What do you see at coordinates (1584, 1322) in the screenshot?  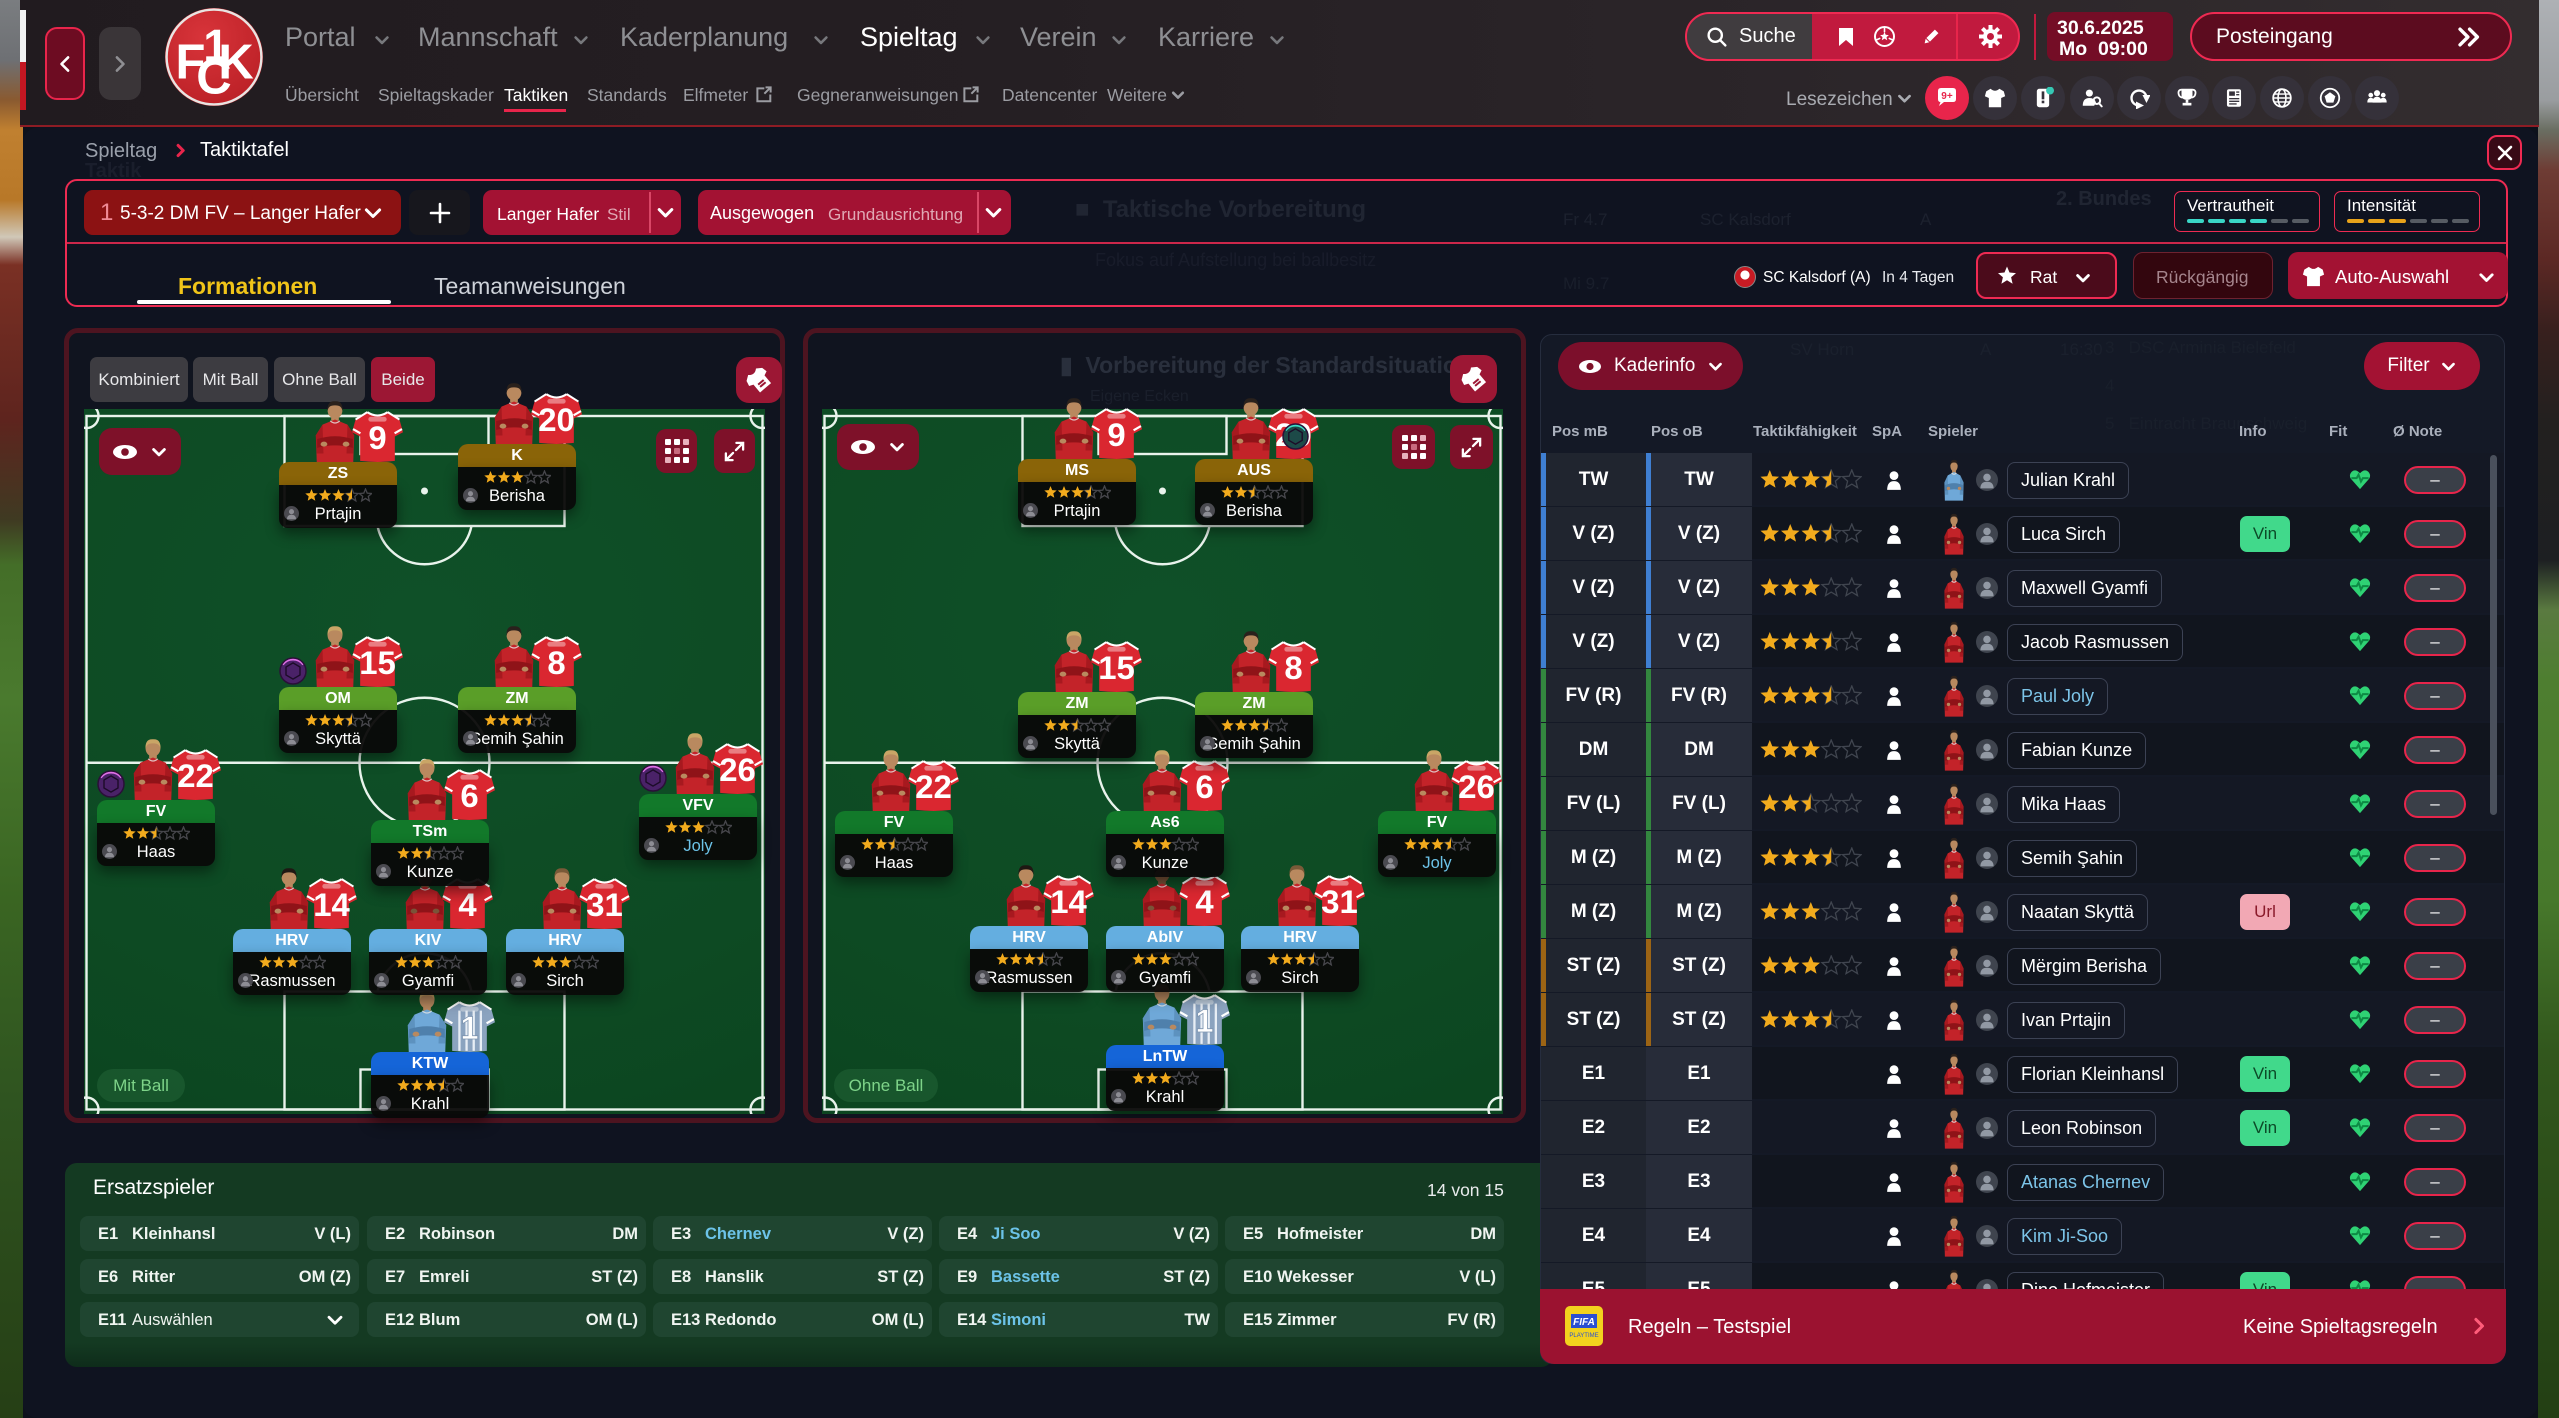 I see `svg-text: FIFA` at bounding box center [1584, 1322].